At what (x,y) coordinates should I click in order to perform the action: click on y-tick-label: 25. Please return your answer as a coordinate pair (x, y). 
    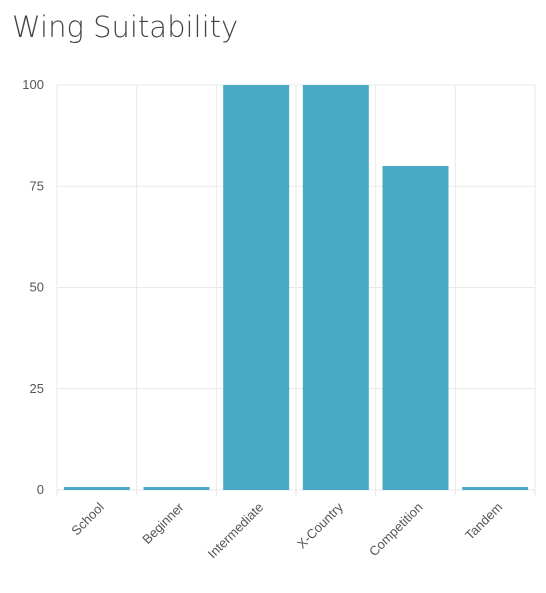
    Looking at the image, I should click on (37, 388).